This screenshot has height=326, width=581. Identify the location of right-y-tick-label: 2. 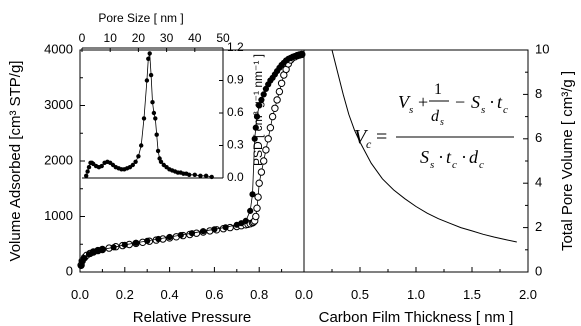
(538, 226).